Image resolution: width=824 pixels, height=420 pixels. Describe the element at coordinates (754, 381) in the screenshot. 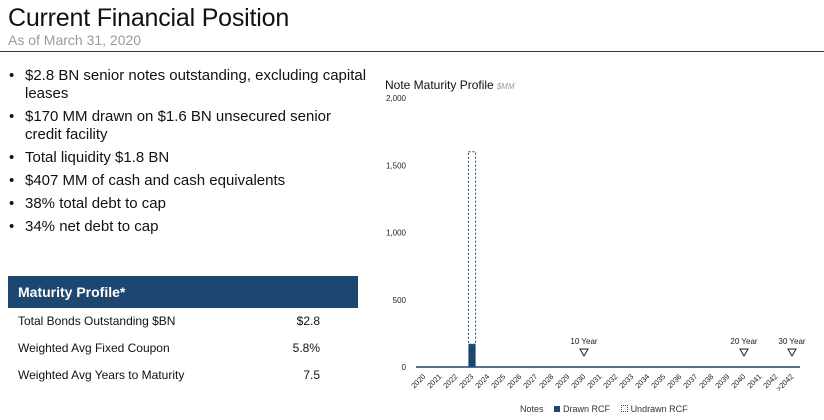

I see `x-tick-label: 2041` at that location.